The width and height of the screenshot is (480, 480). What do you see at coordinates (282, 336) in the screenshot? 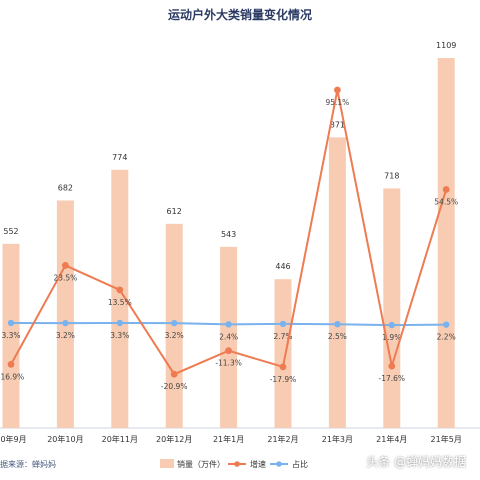
I see `share-label: 2.7%` at bounding box center [282, 336].